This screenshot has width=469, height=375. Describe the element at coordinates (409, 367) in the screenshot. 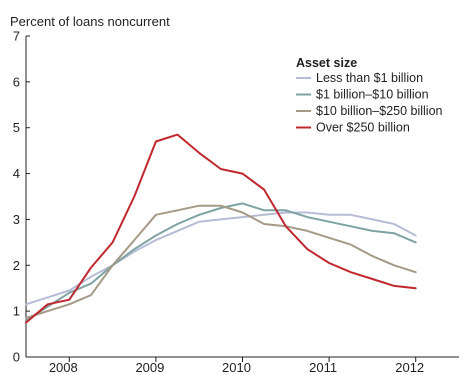

I see `x-tick-label: 2012` at that location.